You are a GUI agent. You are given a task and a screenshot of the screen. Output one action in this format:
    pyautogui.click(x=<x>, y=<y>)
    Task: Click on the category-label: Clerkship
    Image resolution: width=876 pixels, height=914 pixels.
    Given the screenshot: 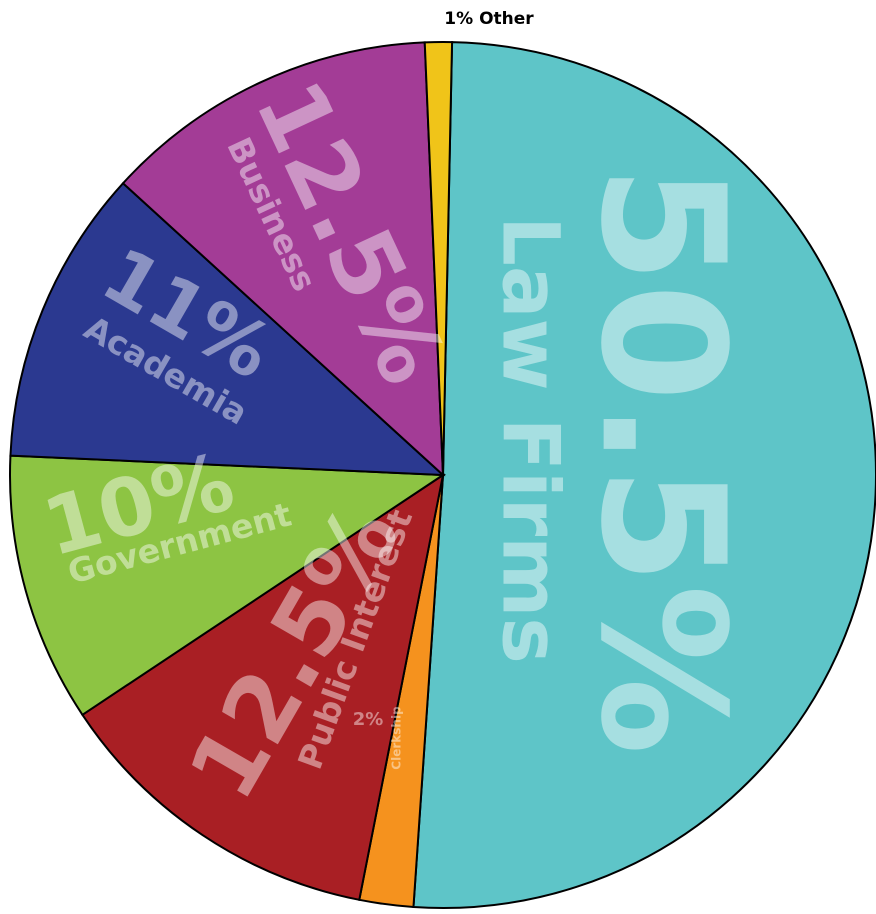 What is the action you would take?
    pyautogui.click(x=397, y=738)
    